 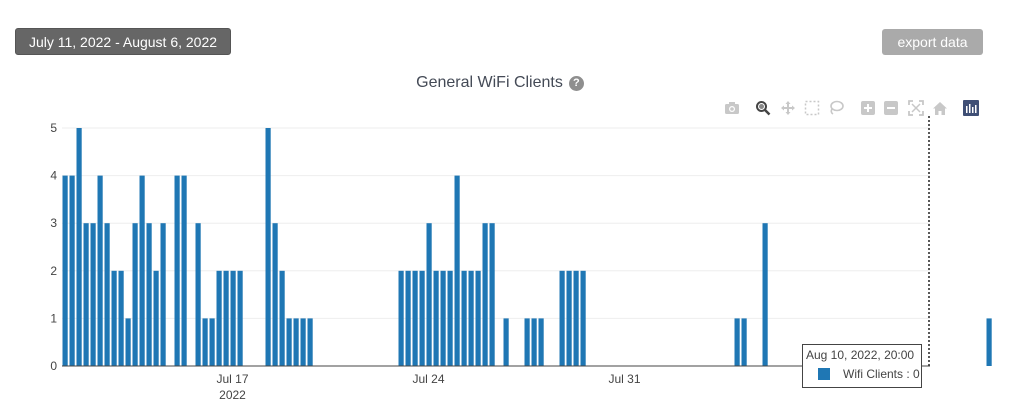 I want to click on y-tick-label: 5, so click(x=53, y=128).